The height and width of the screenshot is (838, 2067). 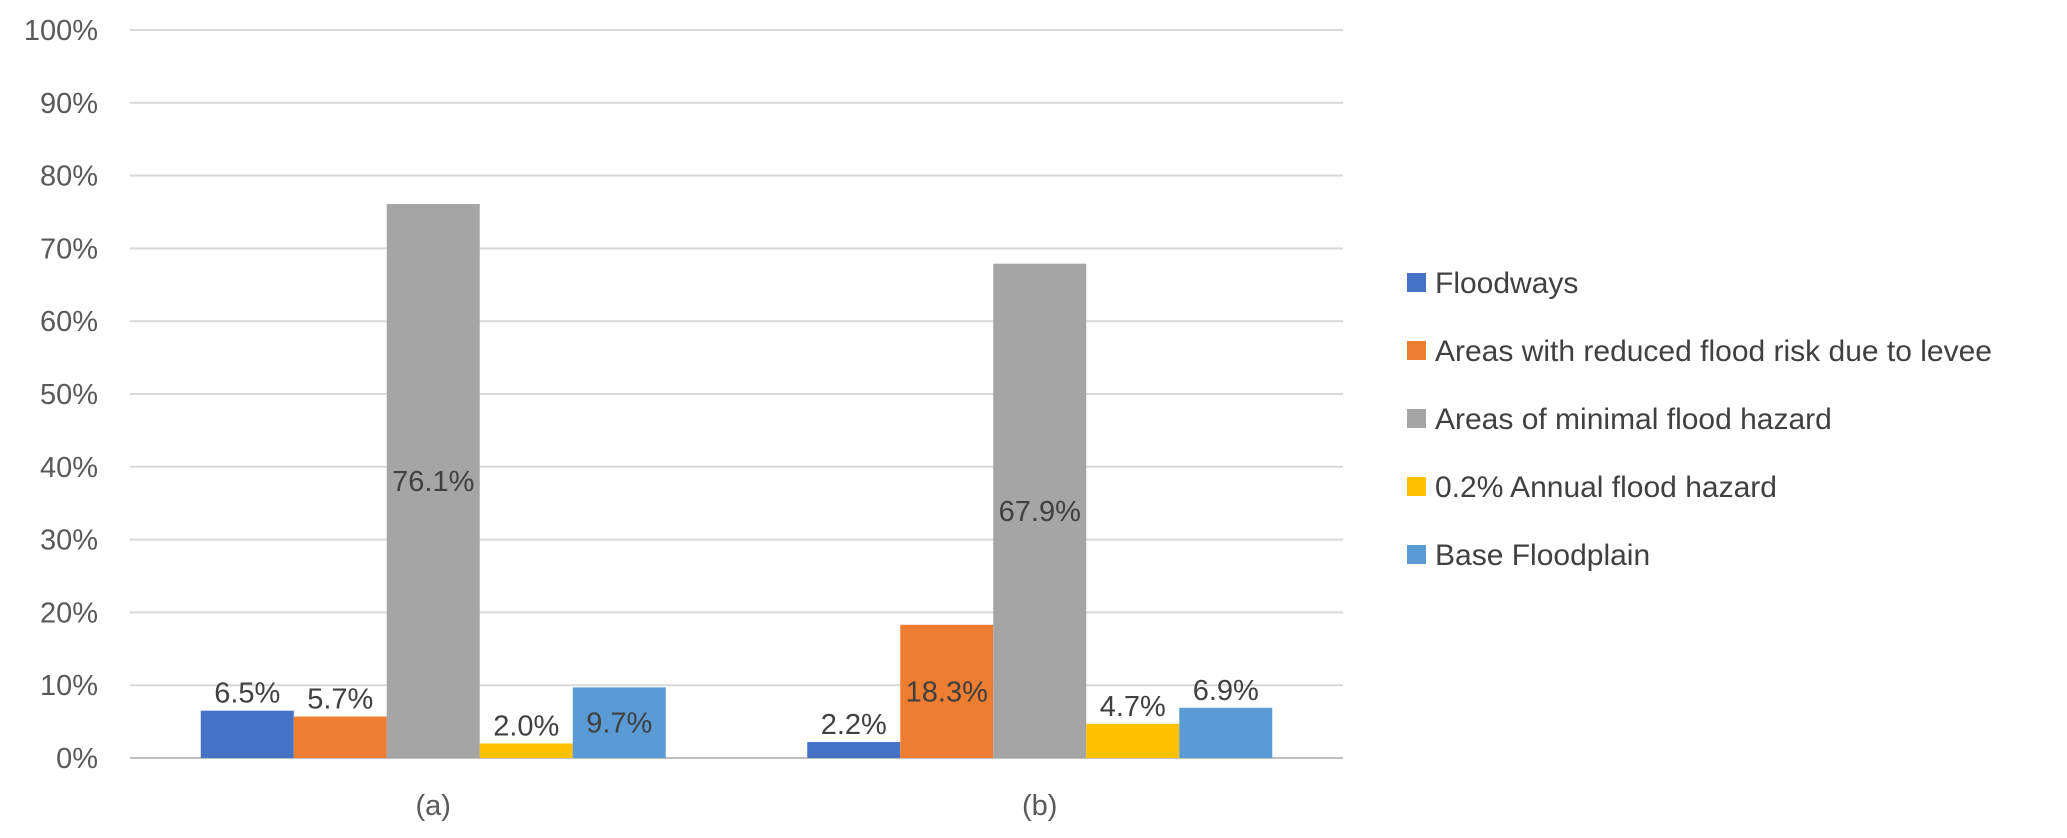 What do you see at coordinates (69, 613) in the screenshot?
I see `y-tick-label: 20%` at bounding box center [69, 613].